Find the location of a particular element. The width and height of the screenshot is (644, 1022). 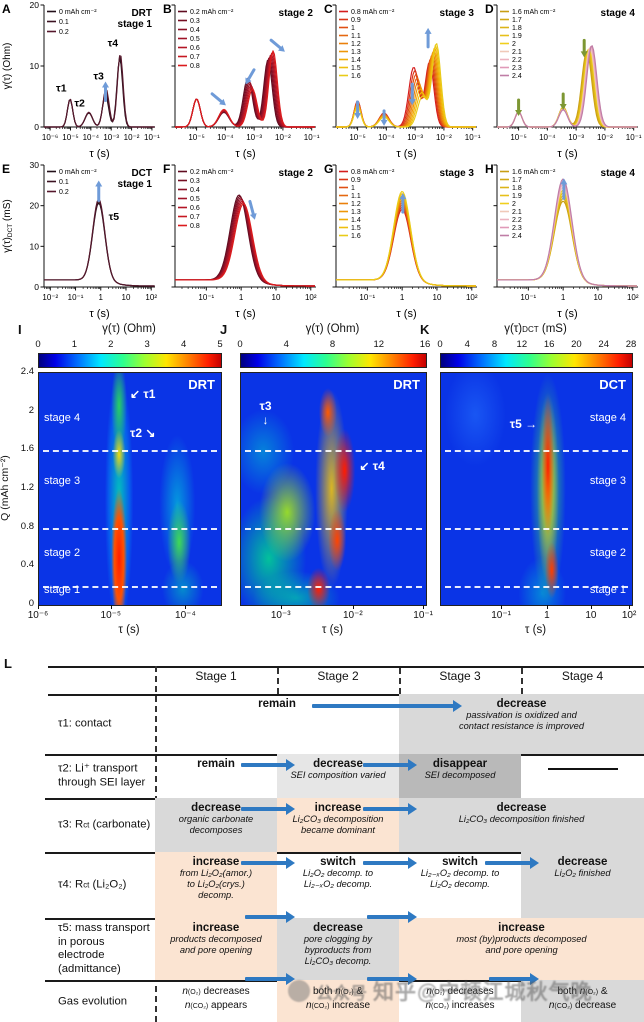

cell-description: SEI composition varied is located at coordinates (338, 775).